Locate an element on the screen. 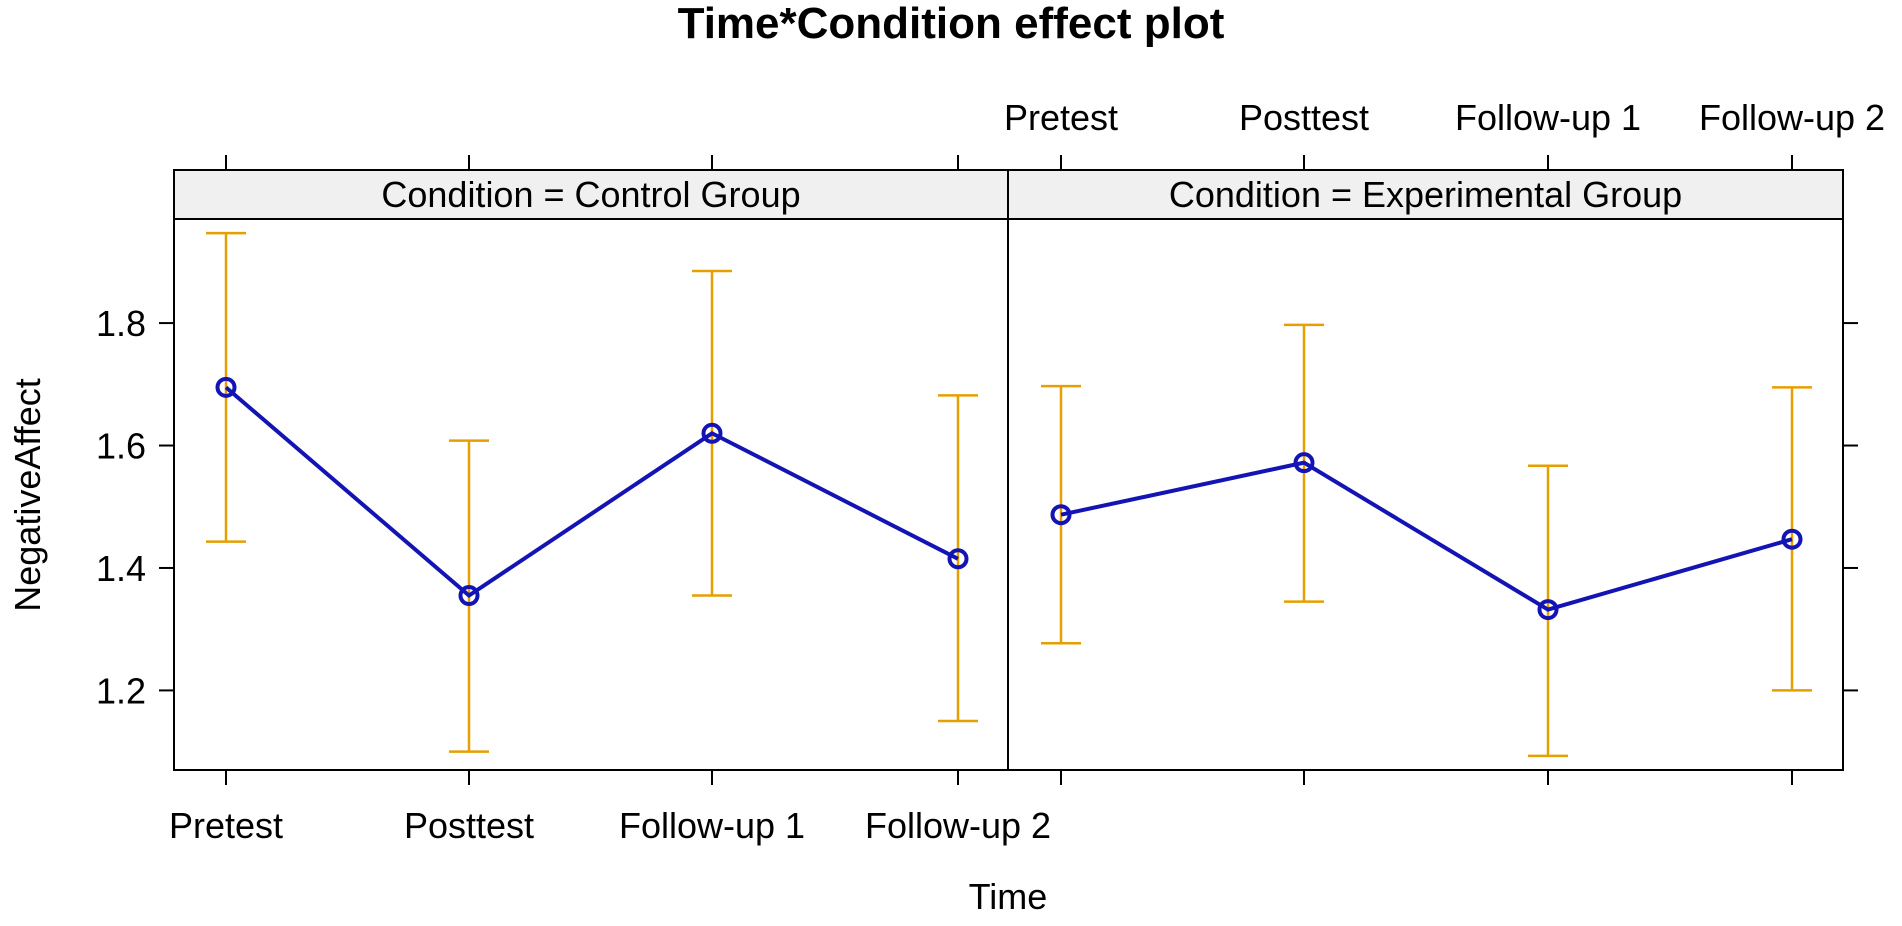  x-axis-title: Time is located at coordinates (1008, 896).